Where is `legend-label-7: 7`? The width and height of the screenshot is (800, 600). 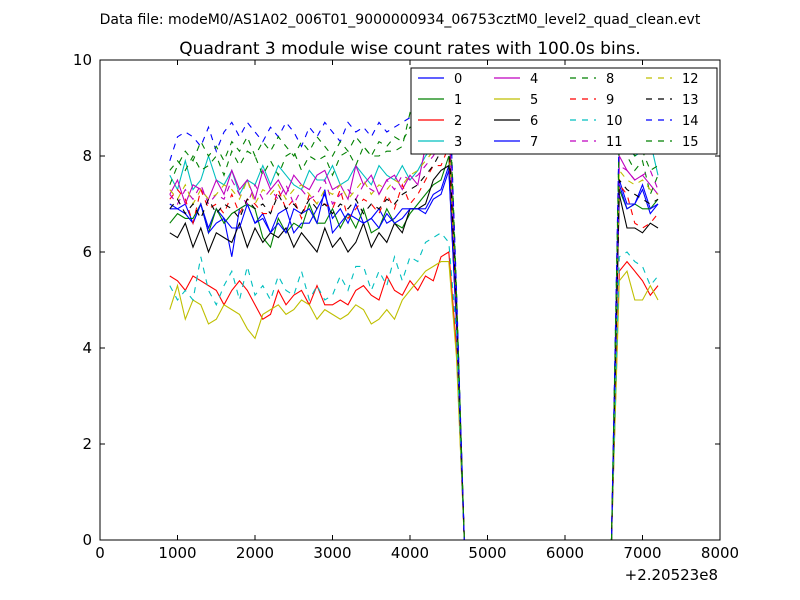
legend-label-7: 7 is located at coordinates (534, 142).